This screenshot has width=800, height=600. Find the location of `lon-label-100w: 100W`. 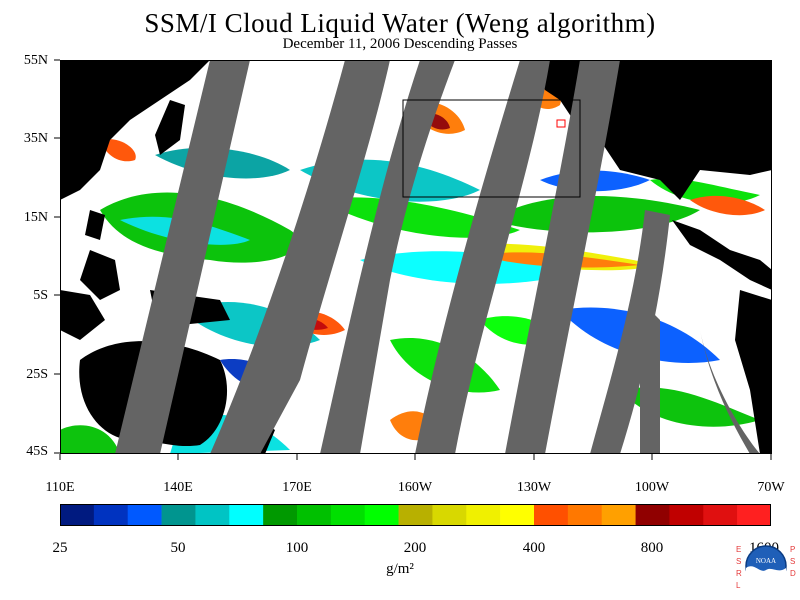

lon-label-100w: 100W is located at coordinates (652, 487).